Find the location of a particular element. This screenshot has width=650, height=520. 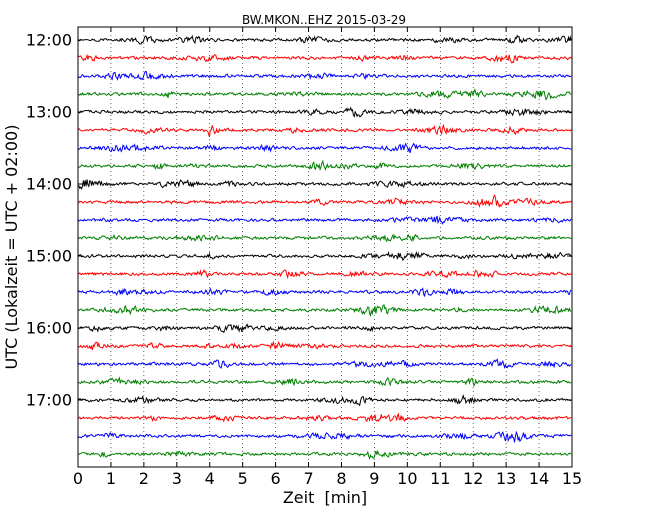

x-tick-label: 1 is located at coordinates (111, 478).